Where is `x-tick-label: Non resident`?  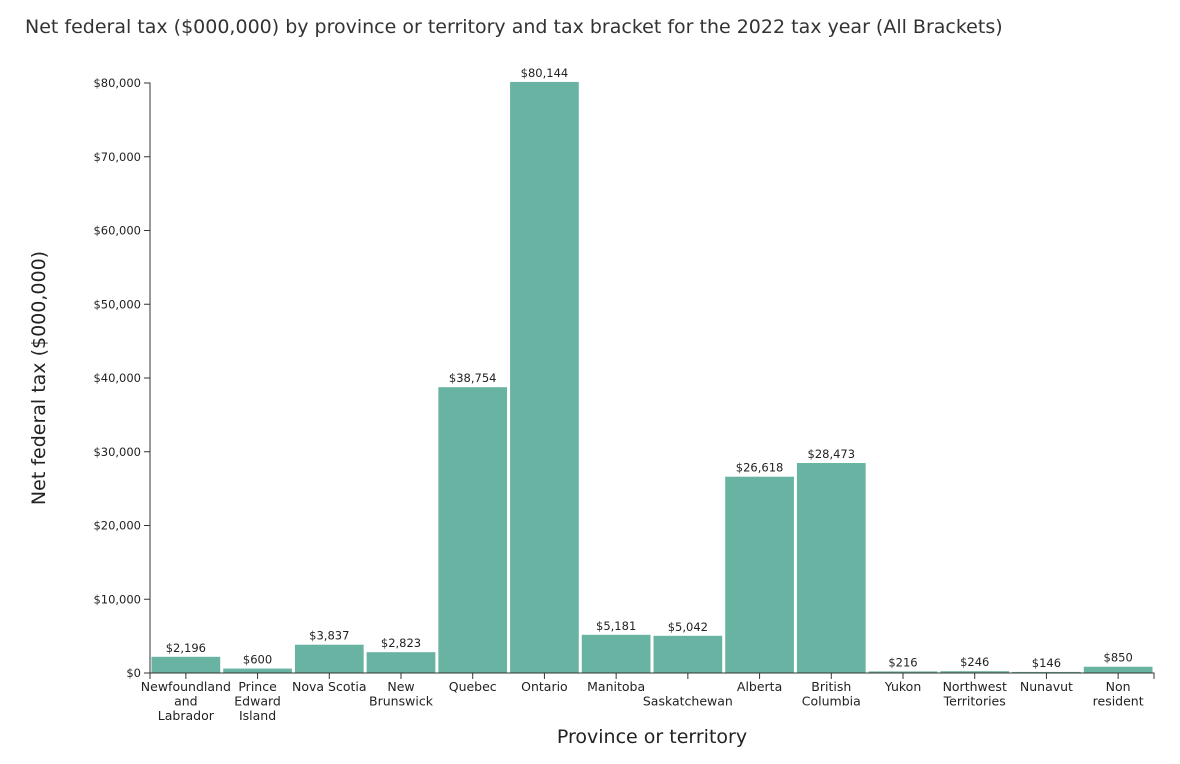
x-tick-label: Non resident is located at coordinates (1118, 694).